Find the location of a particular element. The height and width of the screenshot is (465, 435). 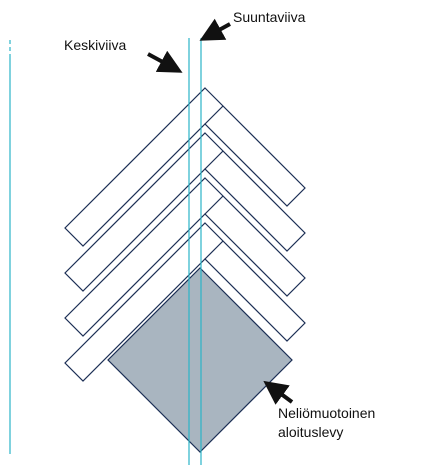

label: Keskiviiva is located at coordinates (95, 45).